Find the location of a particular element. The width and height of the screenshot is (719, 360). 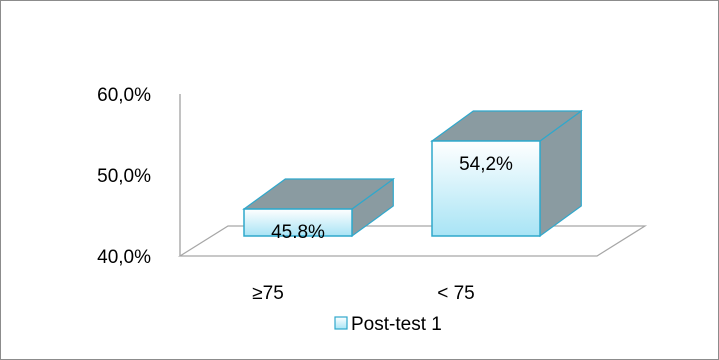

x-category-label: ≥75 is located at coordinates (268, 293).